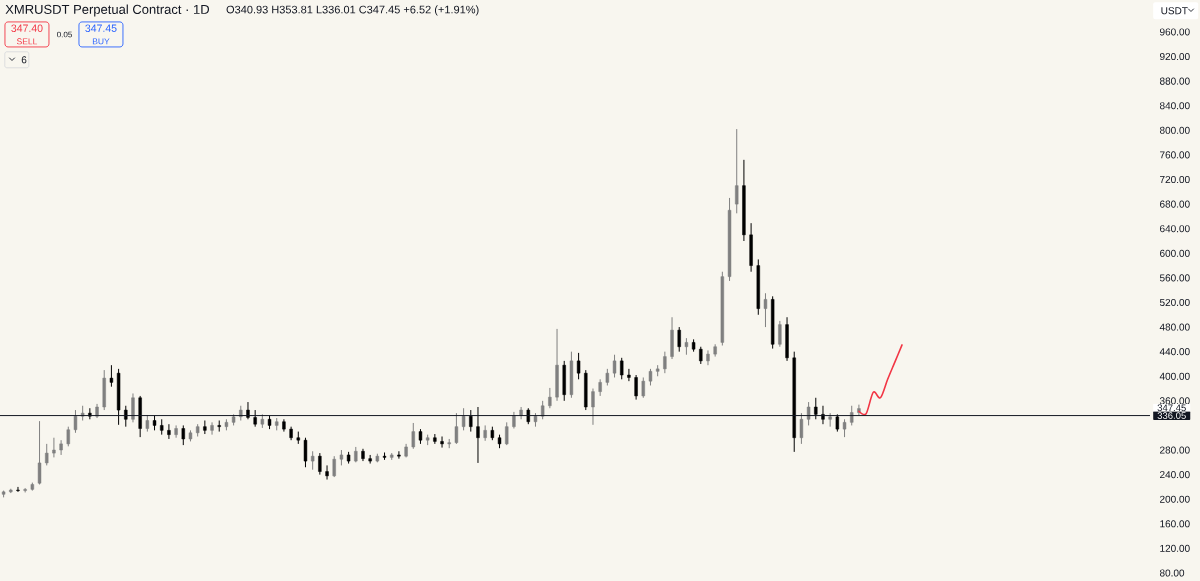  Describe the element at coordinates (27, 28) in the screenshot. I see `annotation: 347.40` at that location.